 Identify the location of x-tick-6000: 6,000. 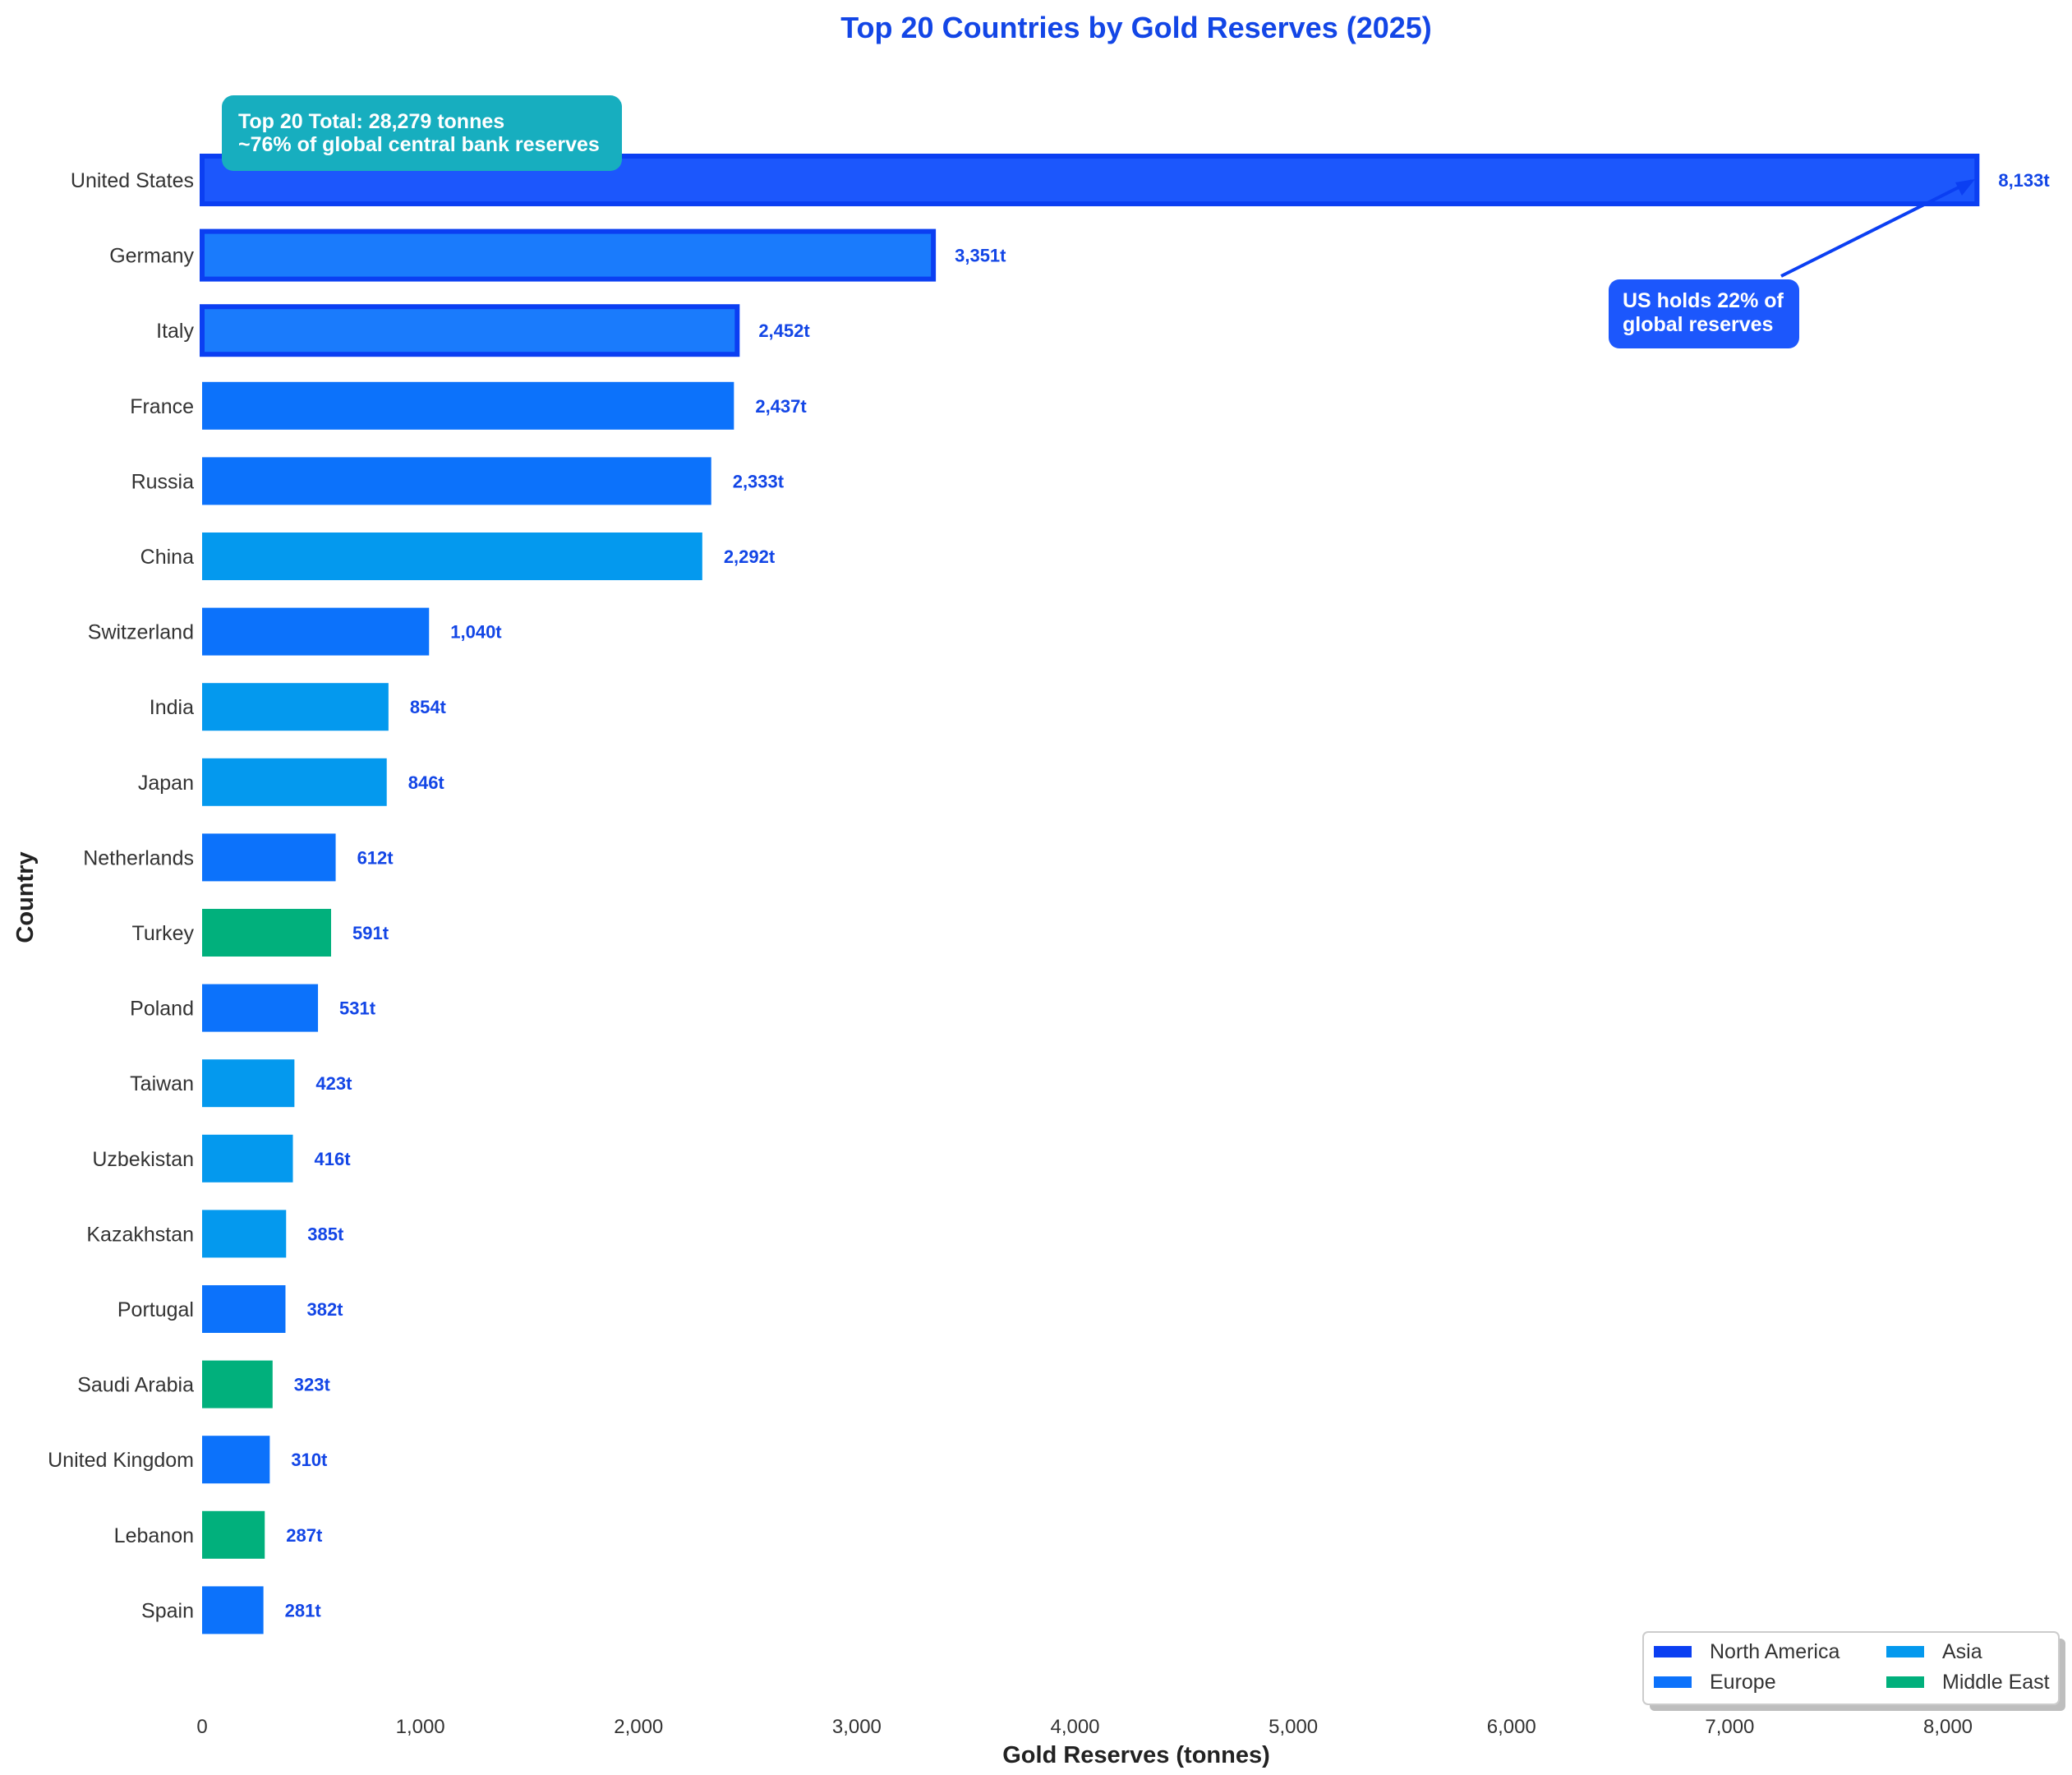
(1511, 1727).